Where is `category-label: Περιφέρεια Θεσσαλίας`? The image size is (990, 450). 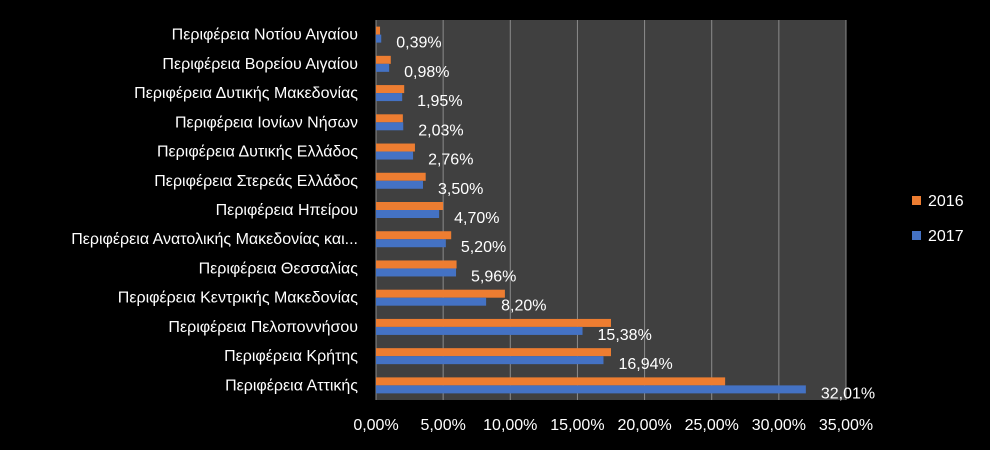 category-label: Περιφέρεια Θεσσαλίας is located at coordinates (279, 268).